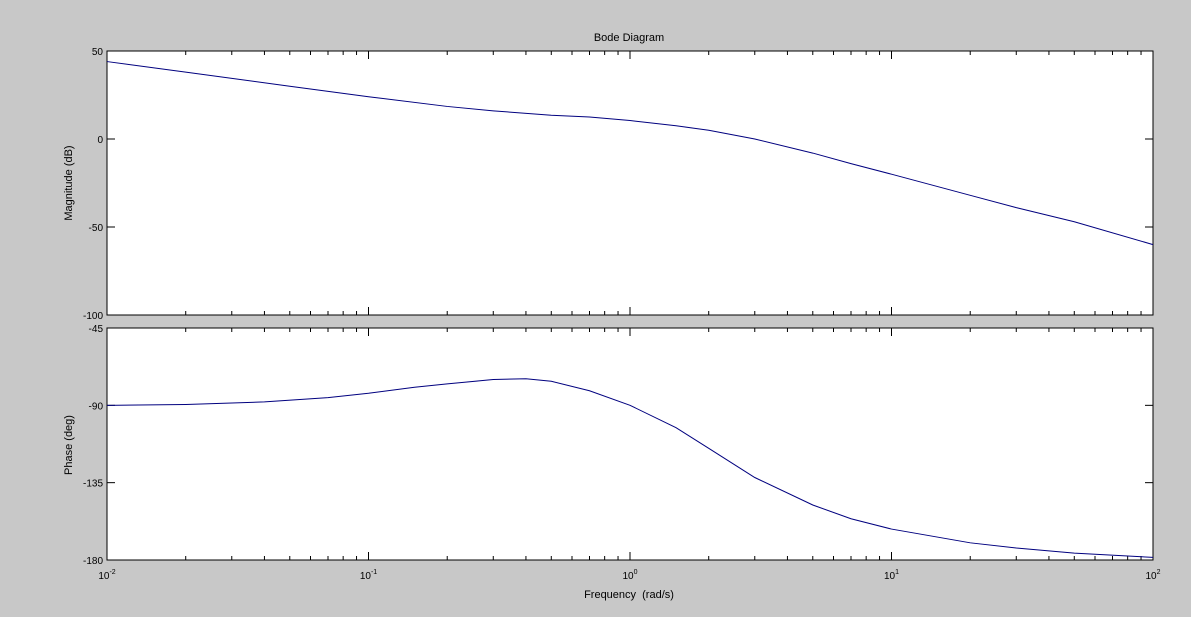 The image size is (1191, 617). Describe the element at coordinates (69, 445) in the screenshot. I see `phase-y-label: Phase (deg)` at that location.